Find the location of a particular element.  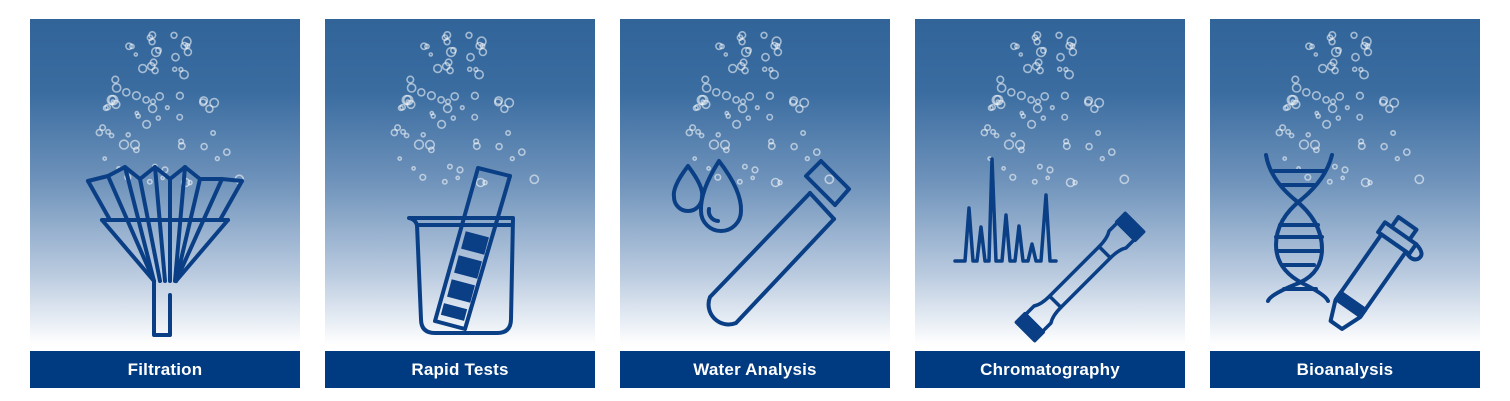

funnel-filter-icon is located at coordinates (165, 251).